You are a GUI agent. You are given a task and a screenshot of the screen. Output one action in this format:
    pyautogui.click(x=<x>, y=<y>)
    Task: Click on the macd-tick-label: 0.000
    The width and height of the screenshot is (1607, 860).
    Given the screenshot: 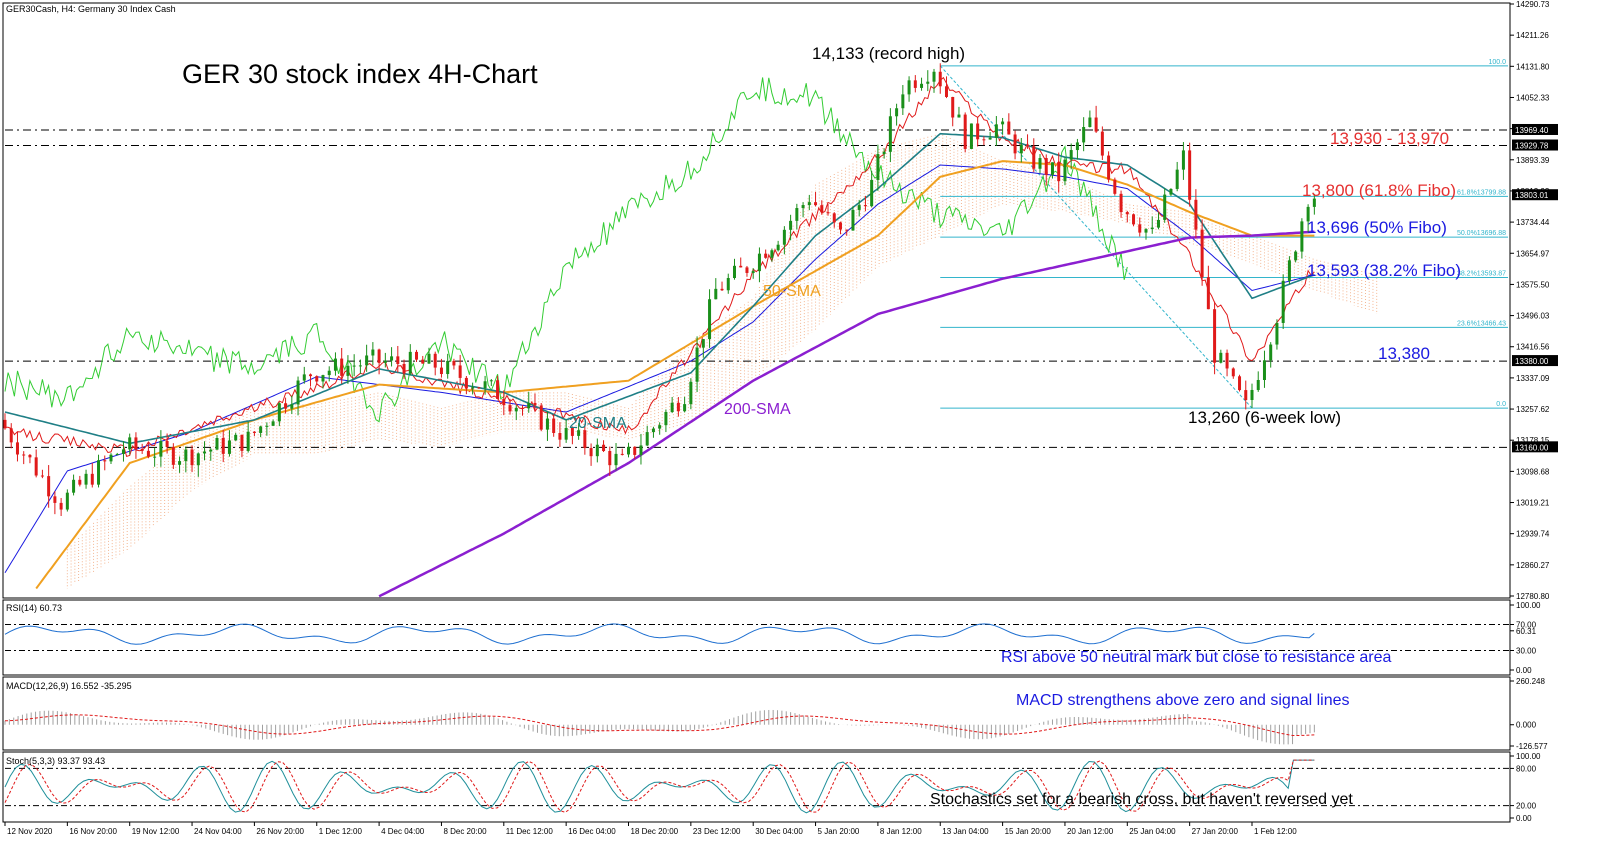 What is the action you would take?
    pyautogui.click(x=1526, y=725)
    